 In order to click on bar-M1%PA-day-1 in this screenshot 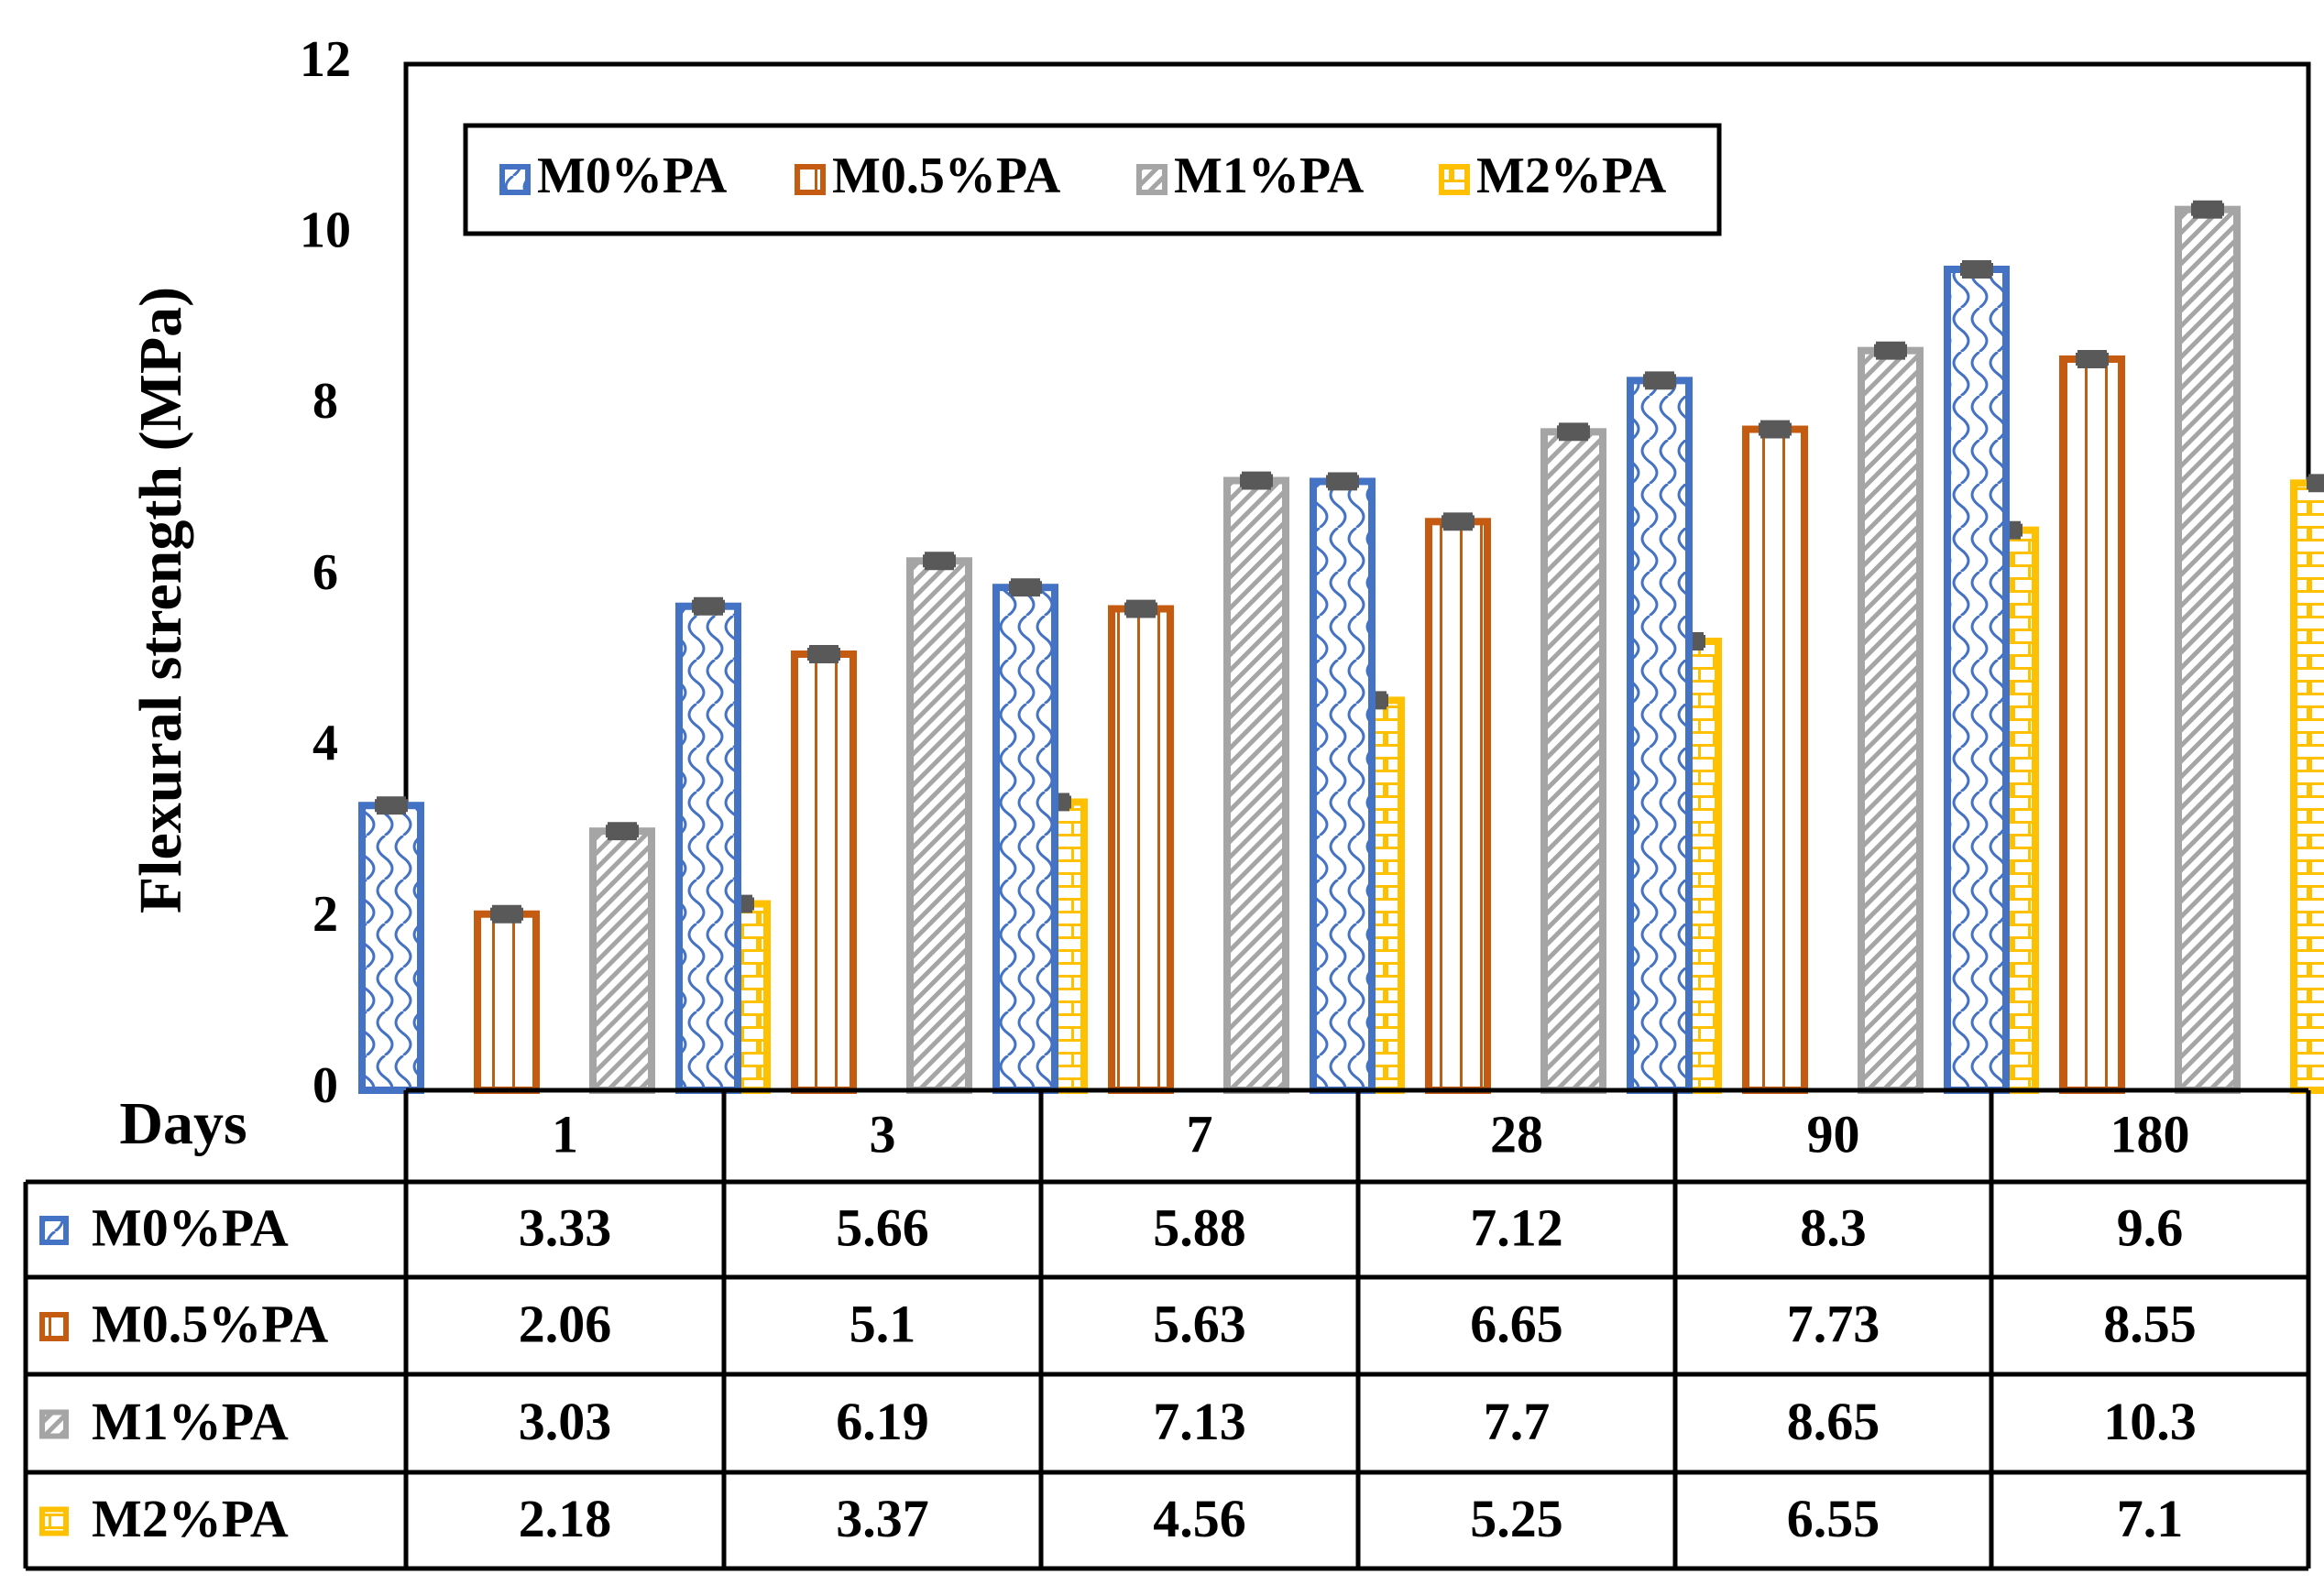, I will do `click(622, 960)`.